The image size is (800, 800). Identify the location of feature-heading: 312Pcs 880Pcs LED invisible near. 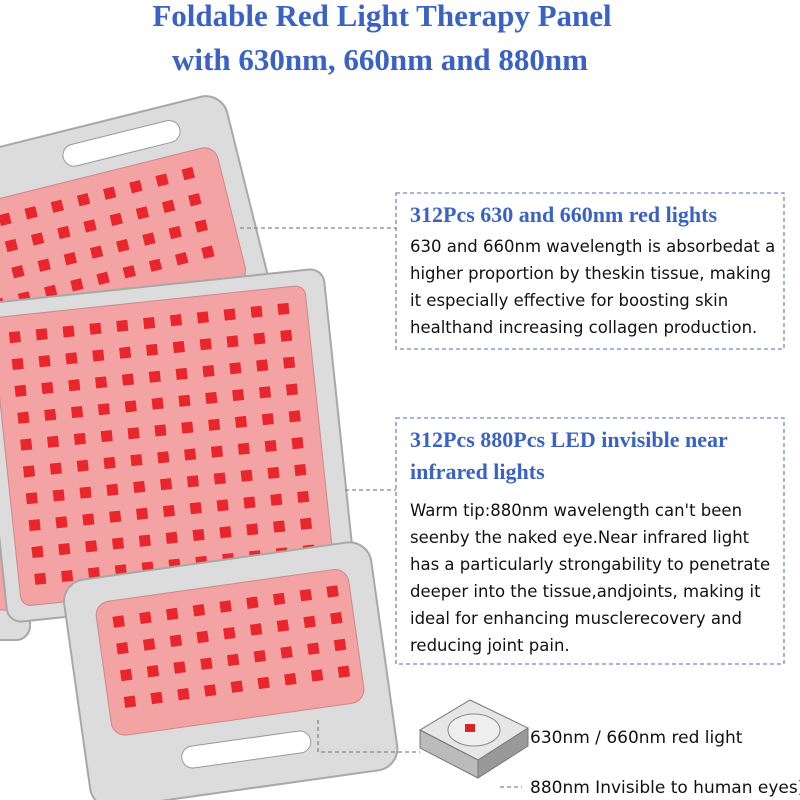
(569, 439).